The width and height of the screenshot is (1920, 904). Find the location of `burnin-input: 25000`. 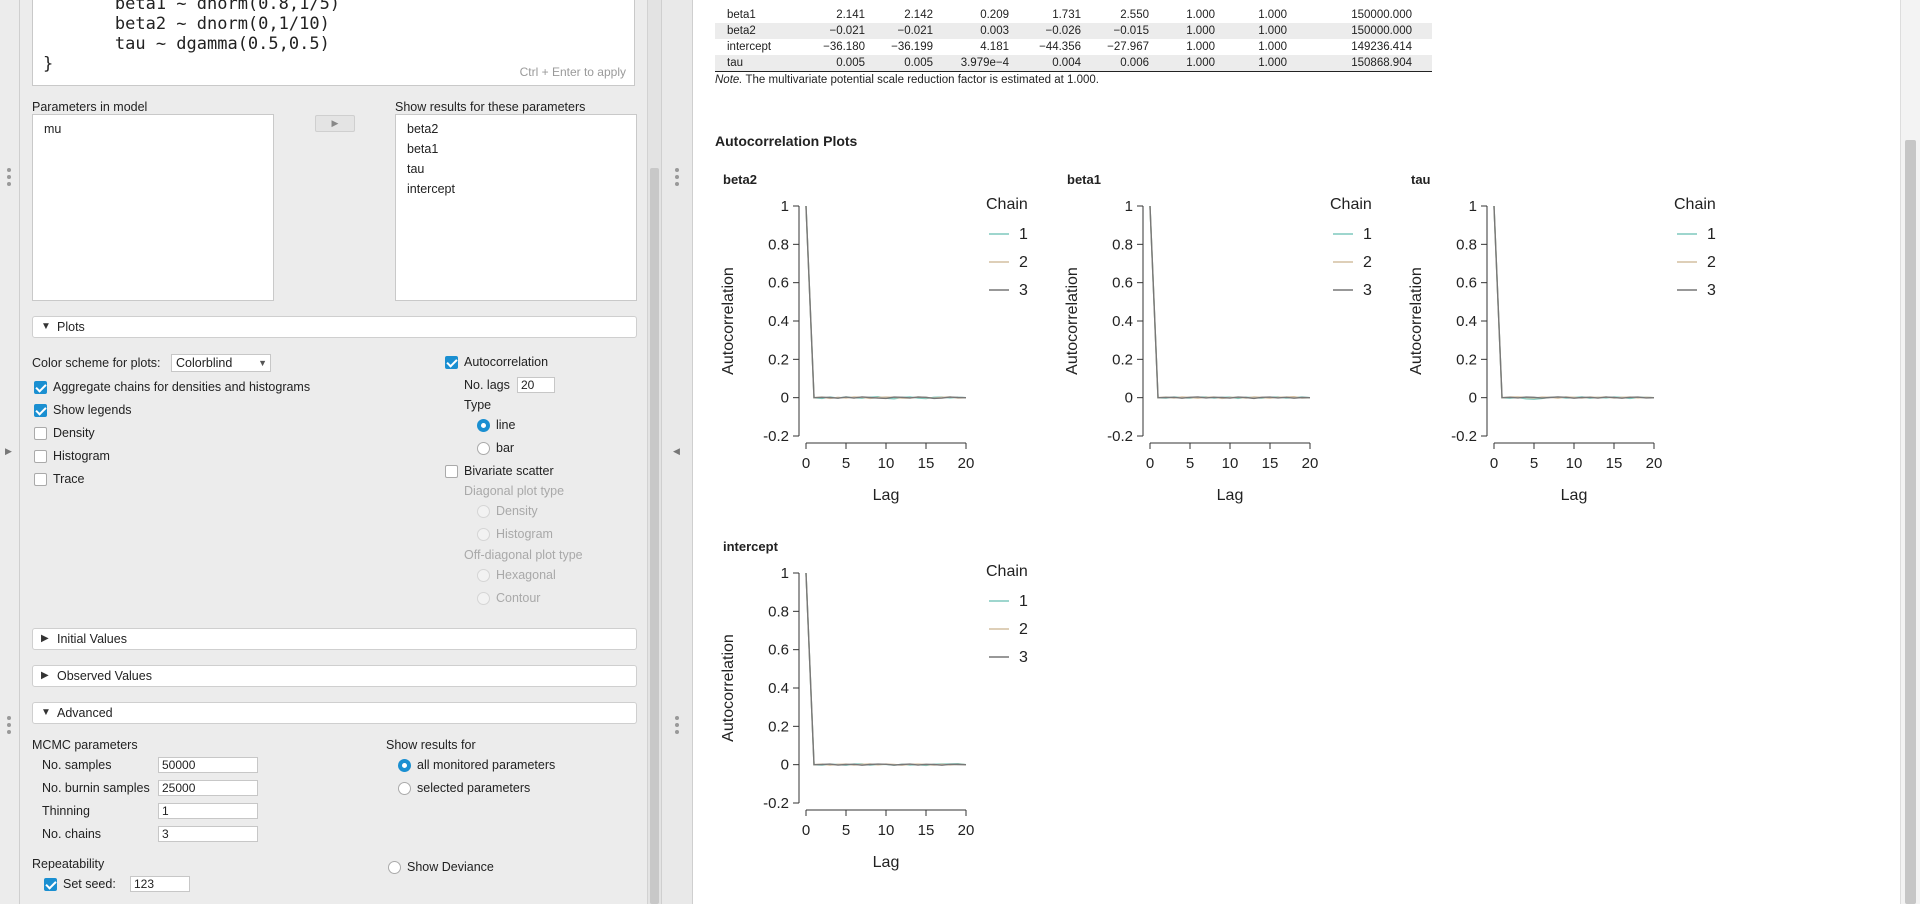

burnin-input: 25000 is located at coordinates (208, 788).